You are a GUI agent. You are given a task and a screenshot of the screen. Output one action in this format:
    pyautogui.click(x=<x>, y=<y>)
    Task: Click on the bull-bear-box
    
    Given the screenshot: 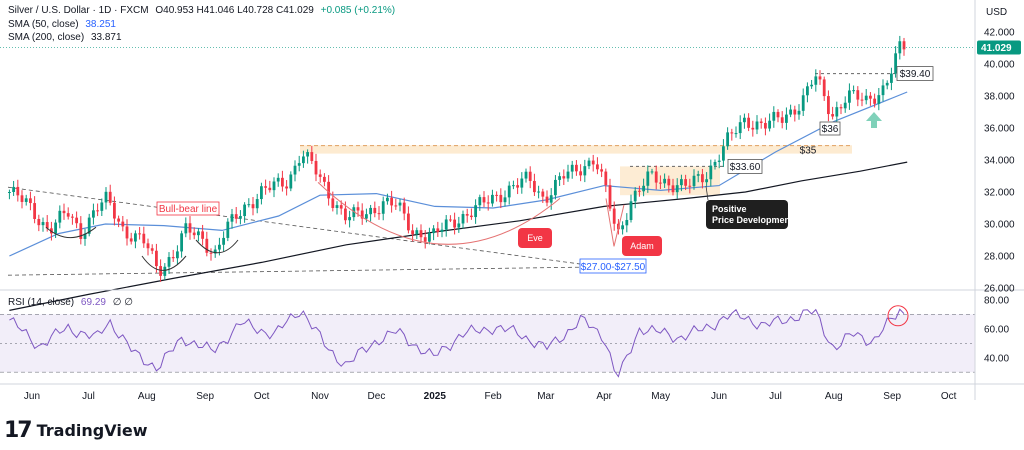 What is the action you would take?
    pyautogui.click(x=188, y=208)
    